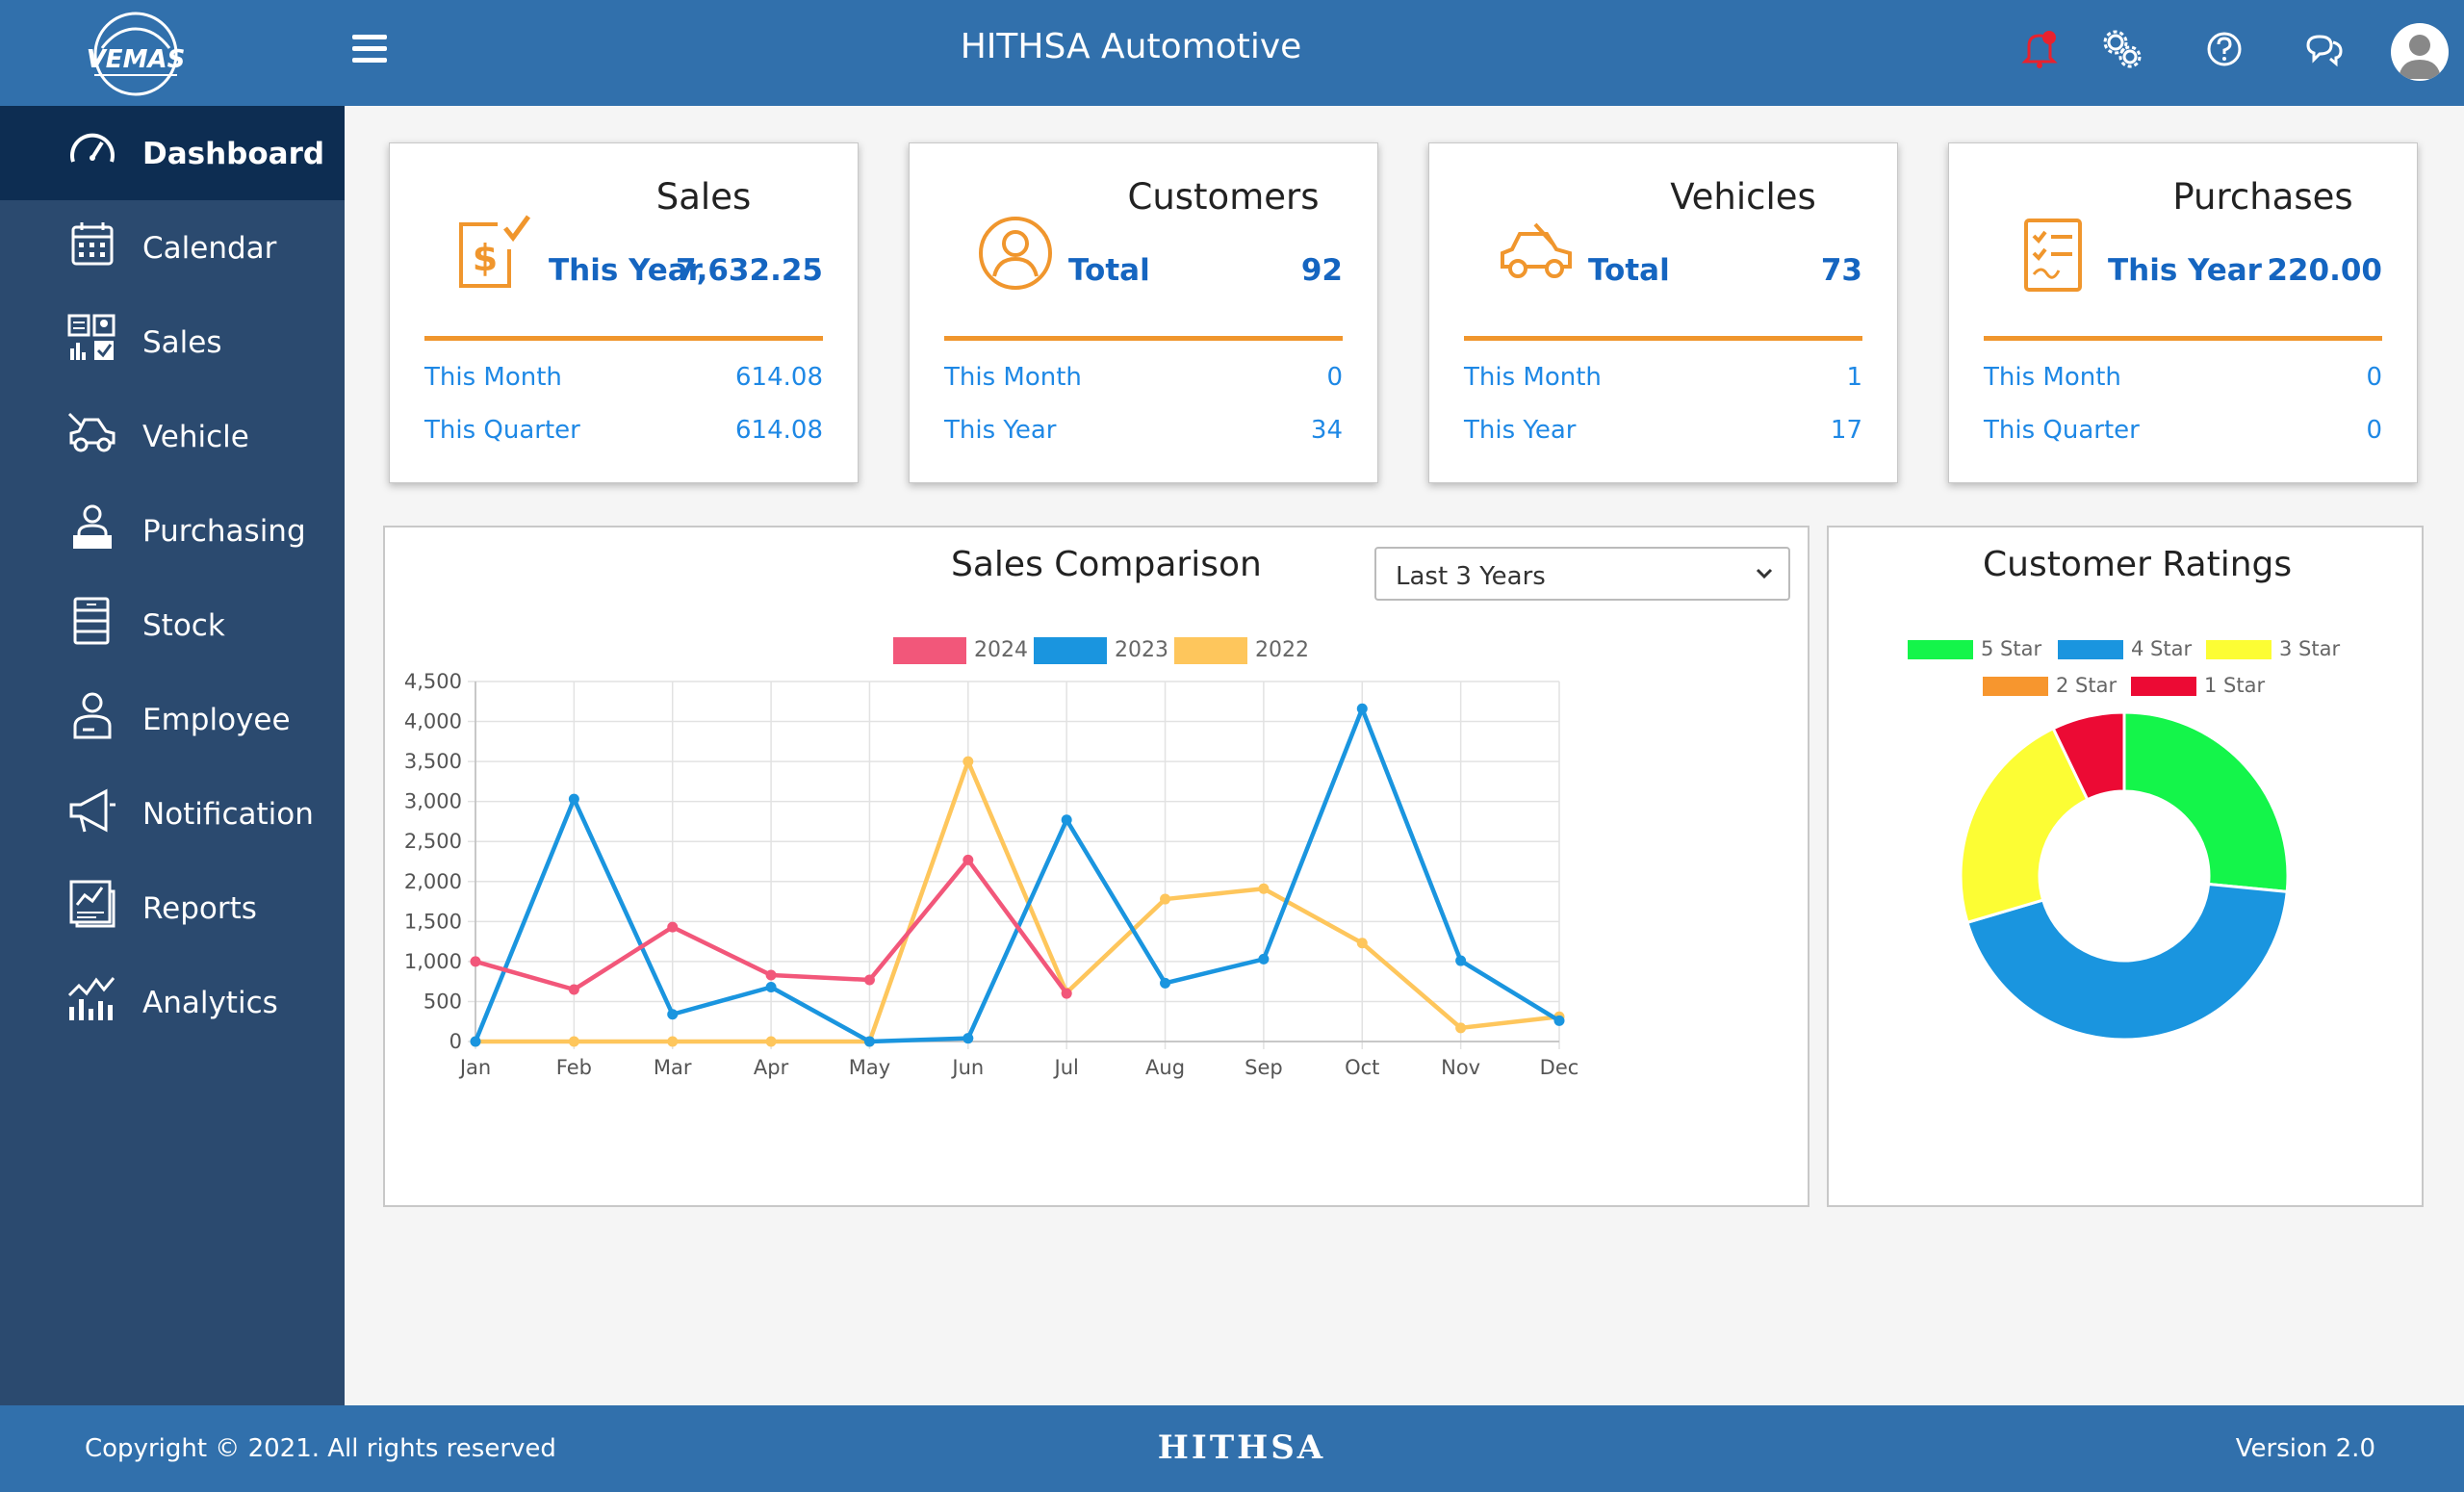 The width and height of the screenshot is (2464, 1492). I want to click on sidebar-item-employee: Employee, so click(172, 719).